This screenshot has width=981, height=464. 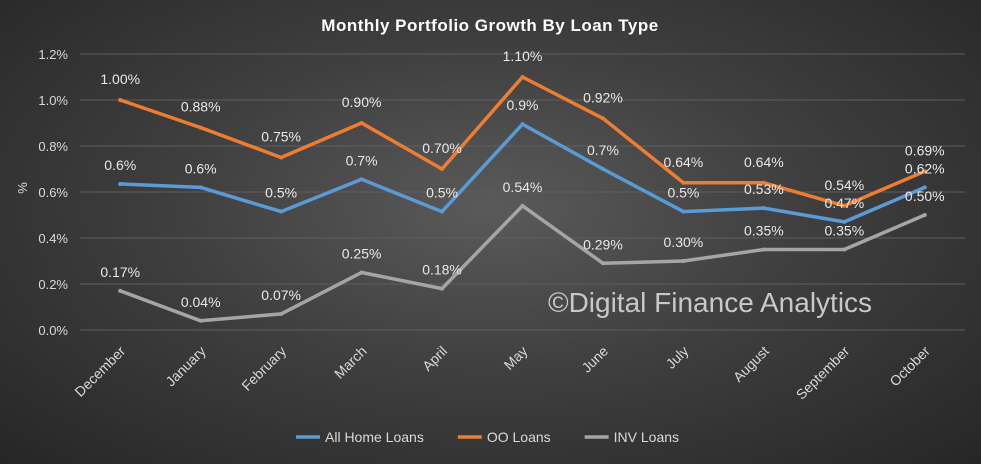 What do you see at coordinates (925, 168) in the screenshot?
I see `data-label: 0.62%` at bounding box center [925, 168].